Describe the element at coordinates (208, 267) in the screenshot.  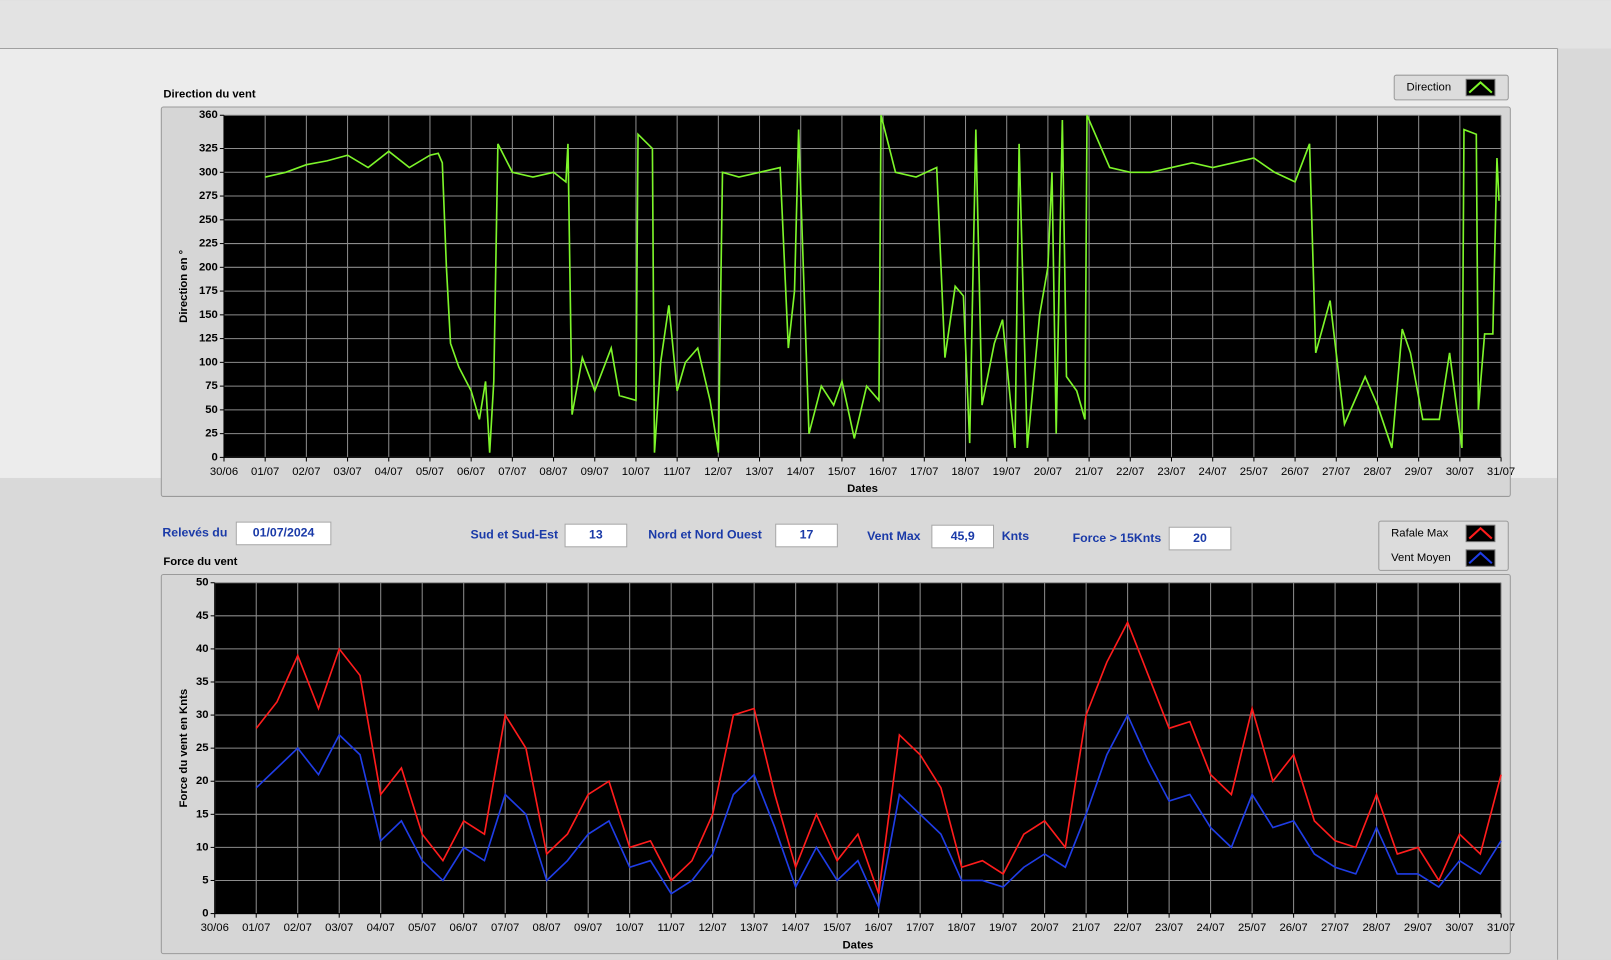
I see `y-tick-label: 200` at that location.